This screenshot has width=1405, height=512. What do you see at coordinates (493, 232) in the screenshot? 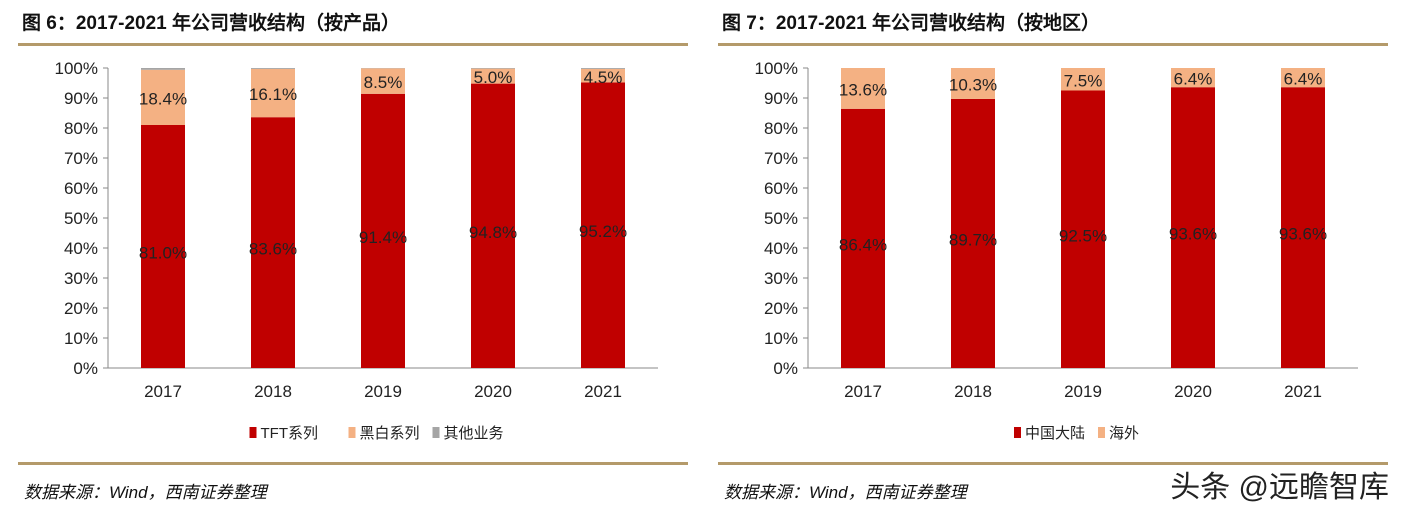
I see `data-label: 94.8%` at bounding box center [493, 232].